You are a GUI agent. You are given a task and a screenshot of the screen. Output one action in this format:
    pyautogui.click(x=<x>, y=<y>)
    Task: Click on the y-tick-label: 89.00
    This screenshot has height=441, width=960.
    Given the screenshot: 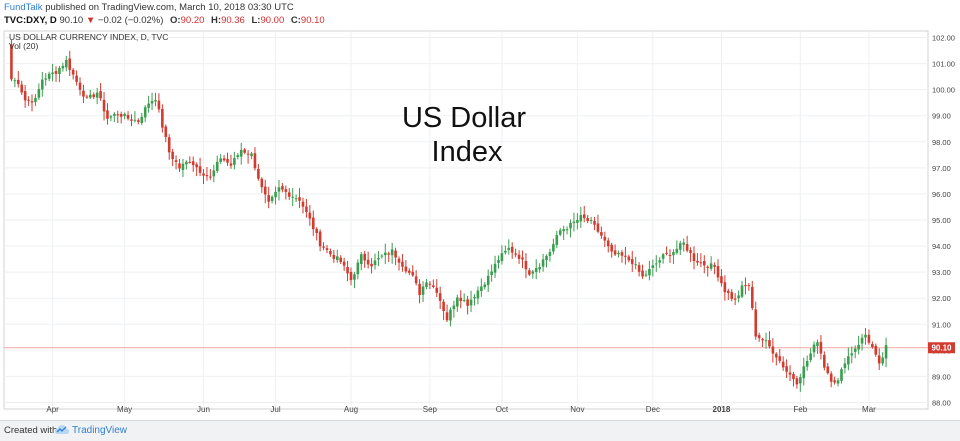 What is the action you would take?
    pyautogui.click(x=941, y=376)
    